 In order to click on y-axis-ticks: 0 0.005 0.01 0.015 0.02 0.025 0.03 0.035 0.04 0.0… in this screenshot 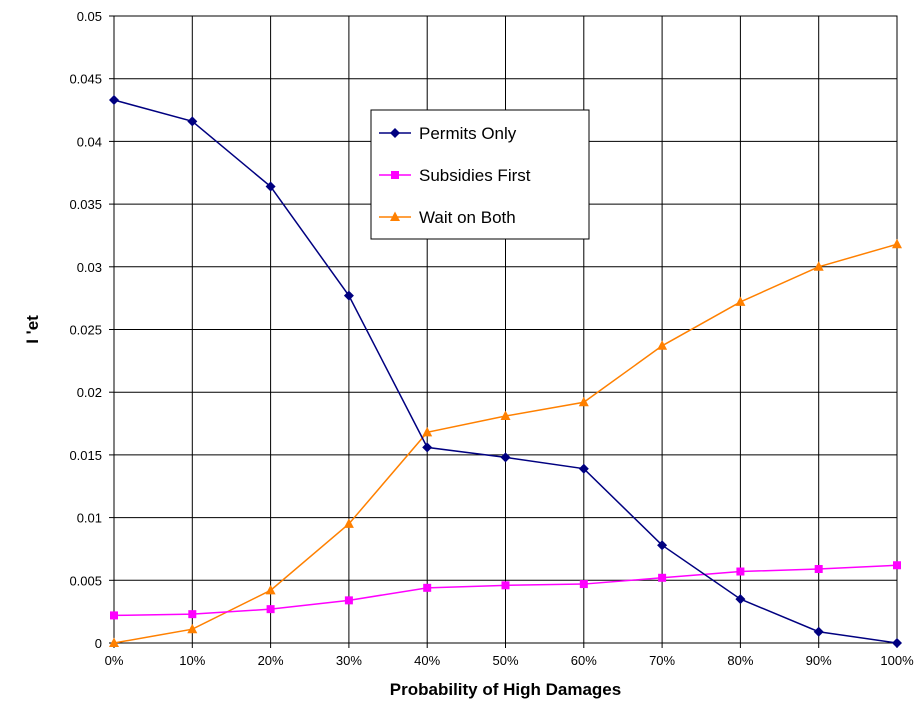, I will do `click(91, 330)`.